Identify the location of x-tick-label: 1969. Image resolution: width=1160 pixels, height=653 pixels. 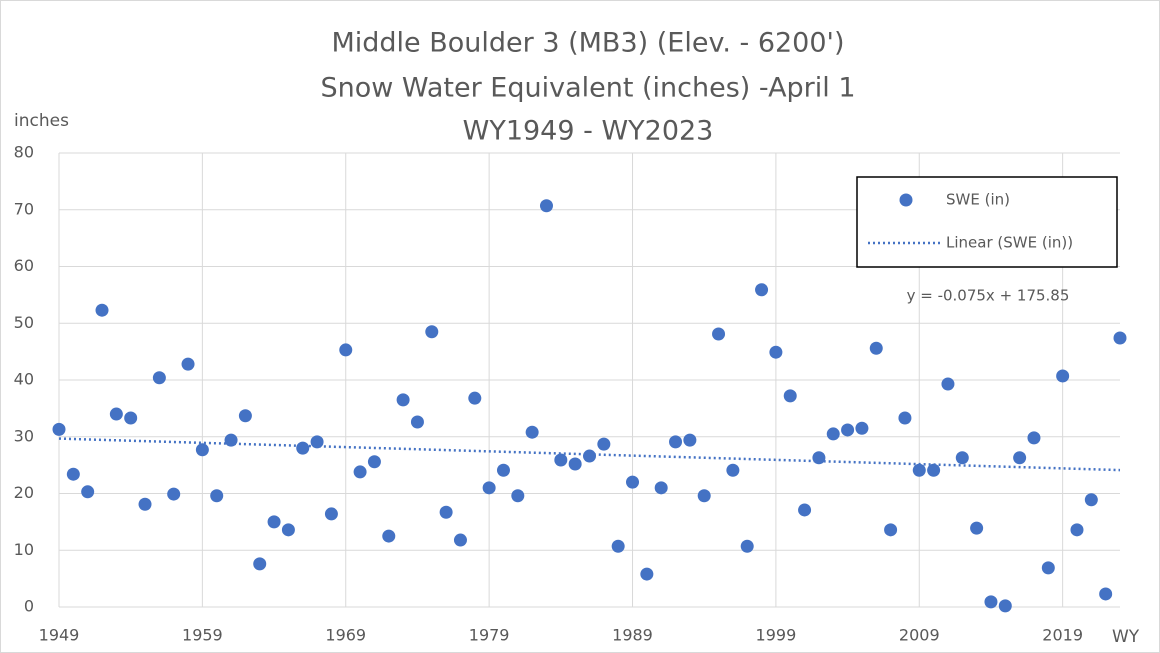
(345, 635).